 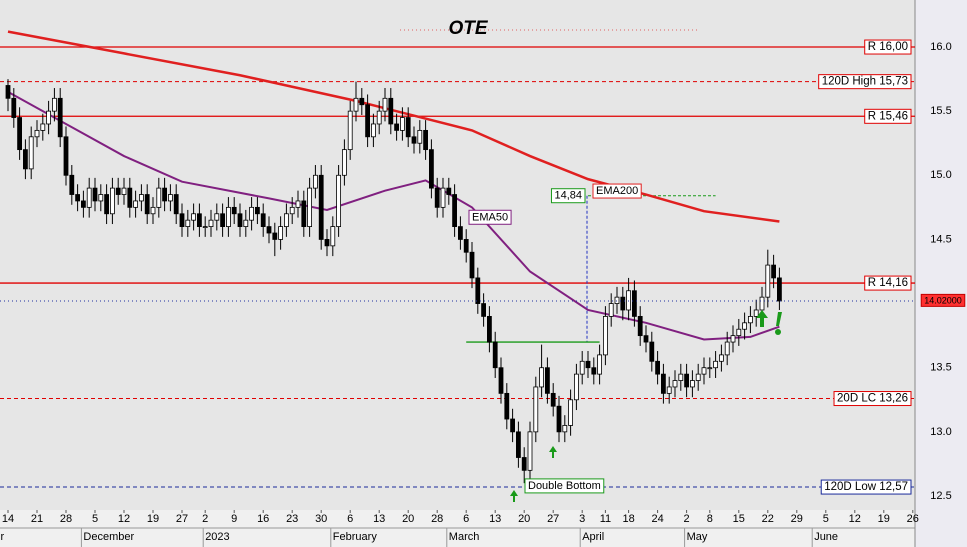 I want to click on x-tick-label: 26, so click(x=913, y=519).